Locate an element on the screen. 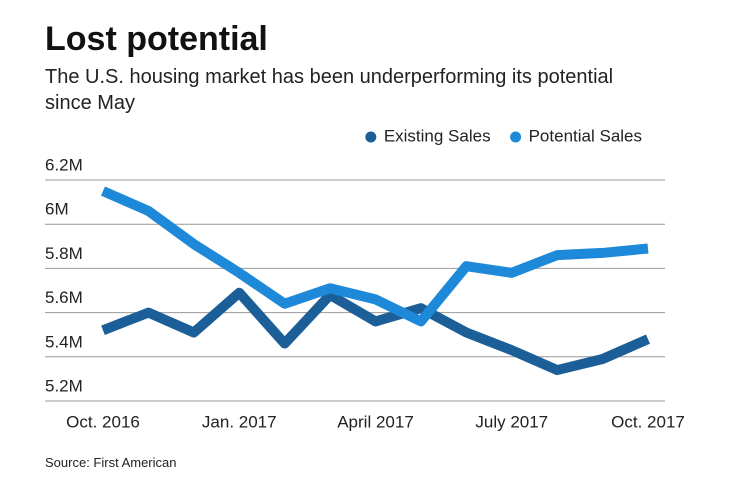  y-tick-label: 5.6M is located at coordinates (64, 297).